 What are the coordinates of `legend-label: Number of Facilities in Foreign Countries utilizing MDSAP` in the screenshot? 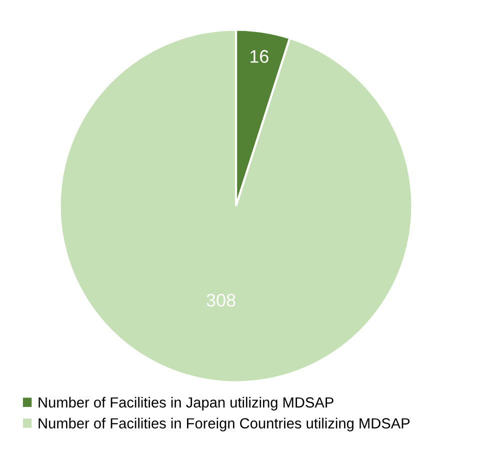 It's located at (224, 425).